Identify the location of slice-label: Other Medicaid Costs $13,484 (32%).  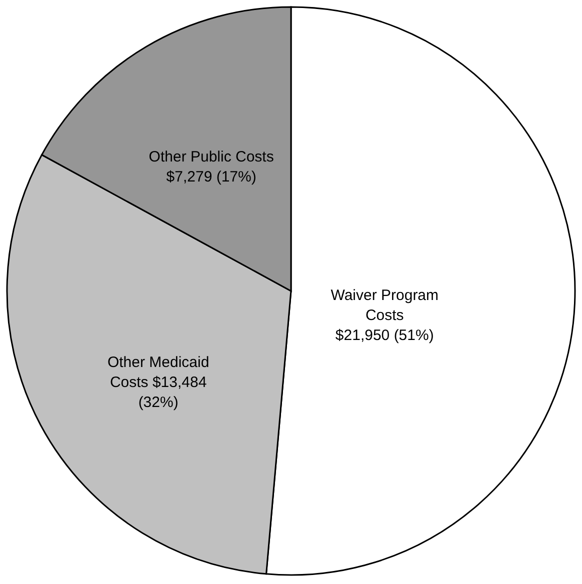
(158, 383).